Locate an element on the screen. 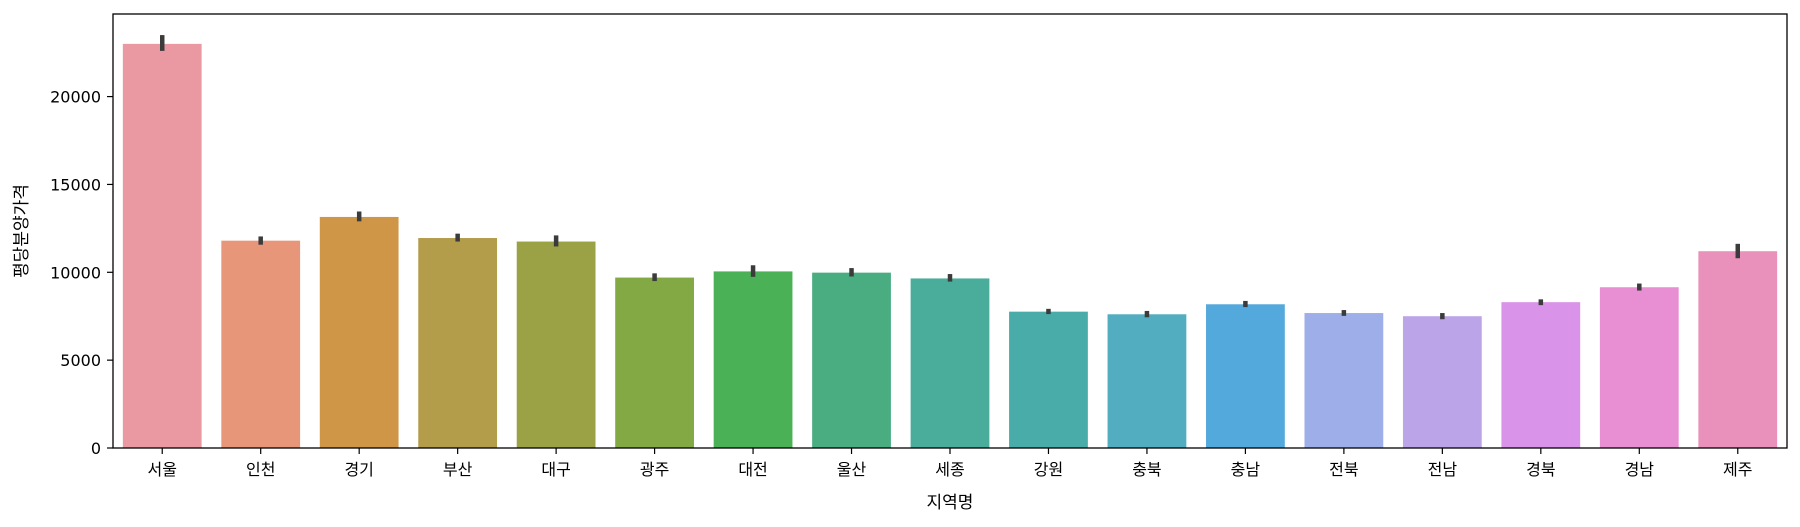 Image resolution: width=1800 pixels, height=527 pixels. x-tick-label: 충북 is located at coordinates (1146, 469).